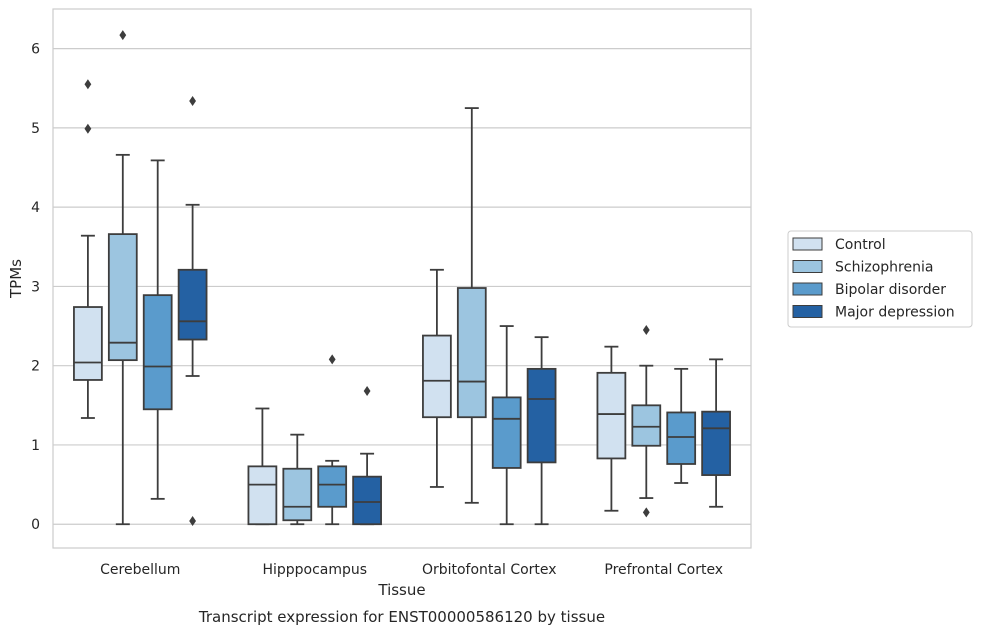 The height and width of the screenshot is (634, 983). What do you see at coordinates (884, 268) in the screenshot?
I see `legend-label: Schizophrenia` at bounding box center [884, 268].